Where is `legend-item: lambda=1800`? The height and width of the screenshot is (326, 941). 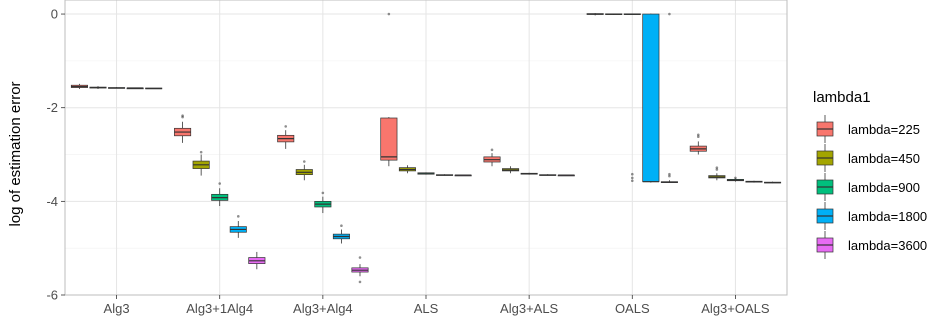 legend-item: lambda=1800 is located at coordinates (871, 216).